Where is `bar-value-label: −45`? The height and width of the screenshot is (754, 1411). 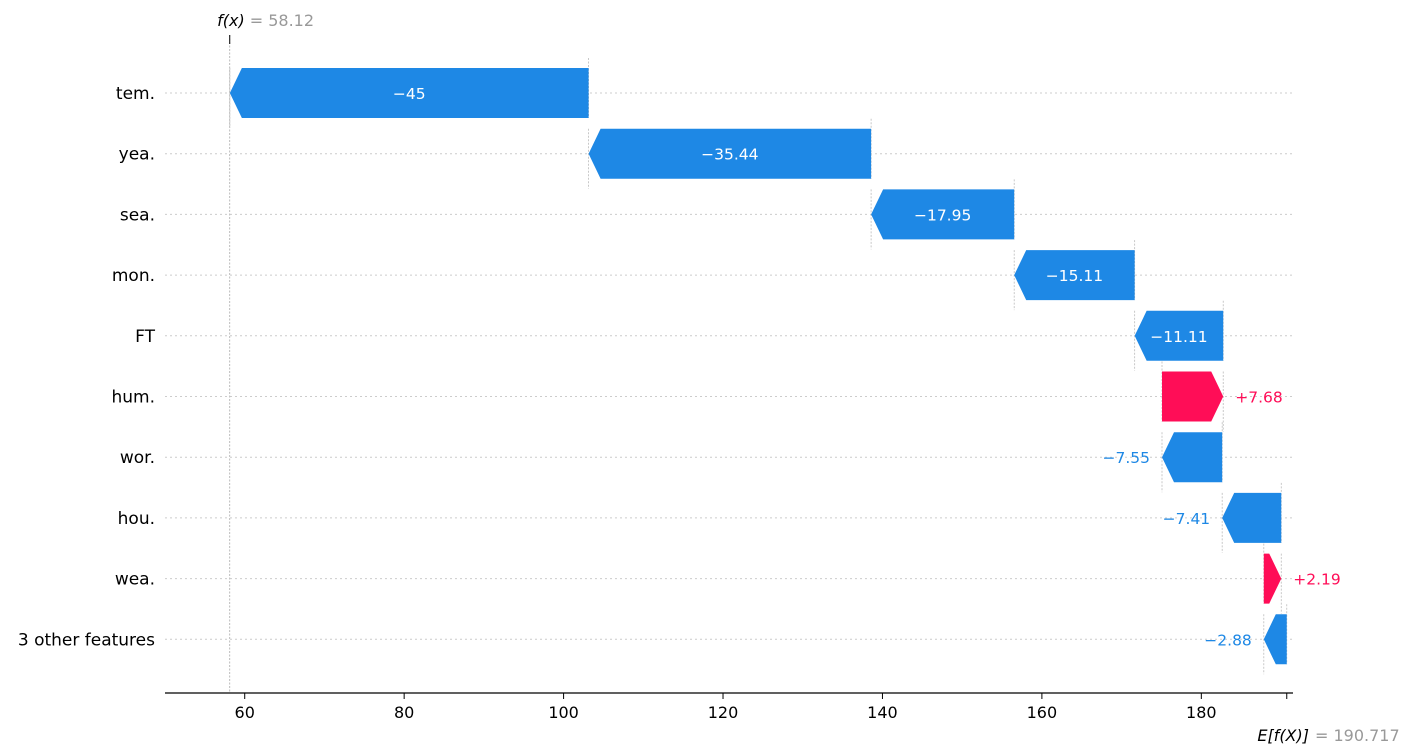
bar-value-label: −45 is located at coordinates (409, 94).